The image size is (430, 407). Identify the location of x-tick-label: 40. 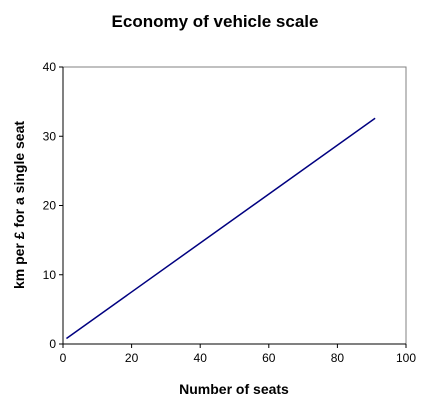
(201, 358).